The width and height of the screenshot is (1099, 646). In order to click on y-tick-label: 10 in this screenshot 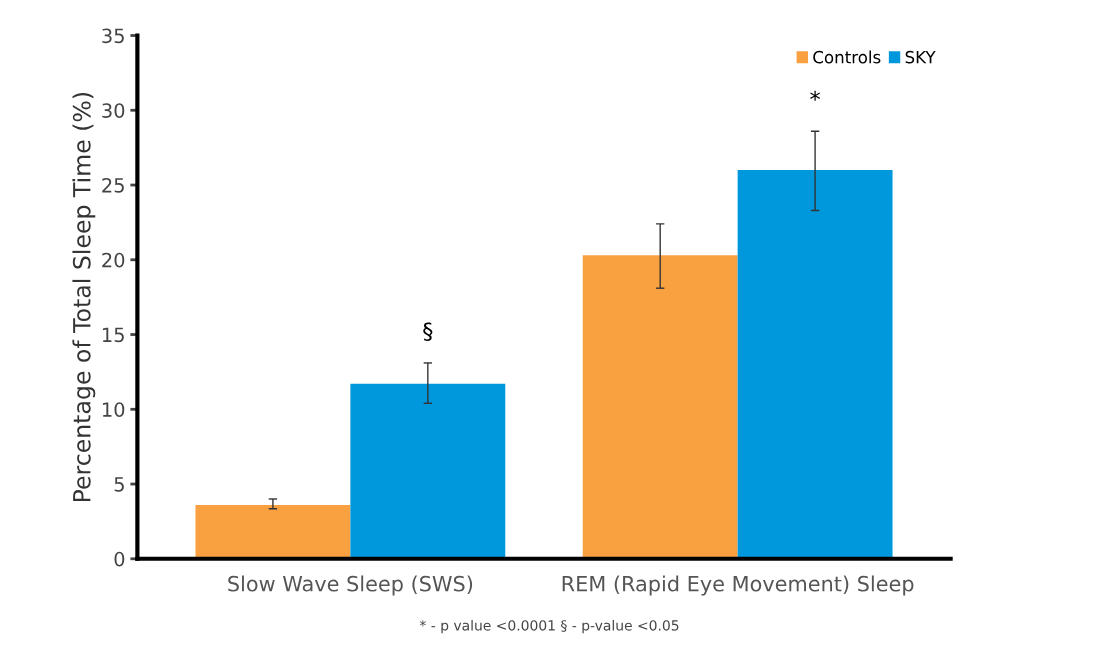, I will do `click(113, 409)`.